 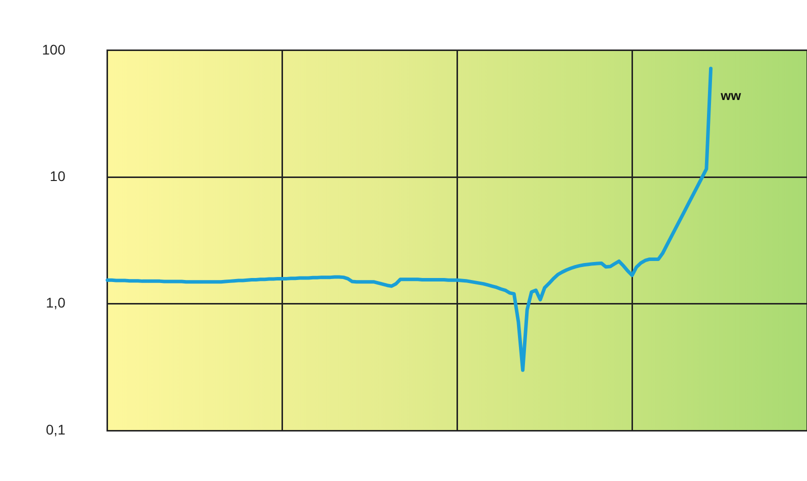 What do you see at coordinates (56, 302) in the screenshot?
I see `y-tick-label: 1,0` at bounding box center [56, 302].